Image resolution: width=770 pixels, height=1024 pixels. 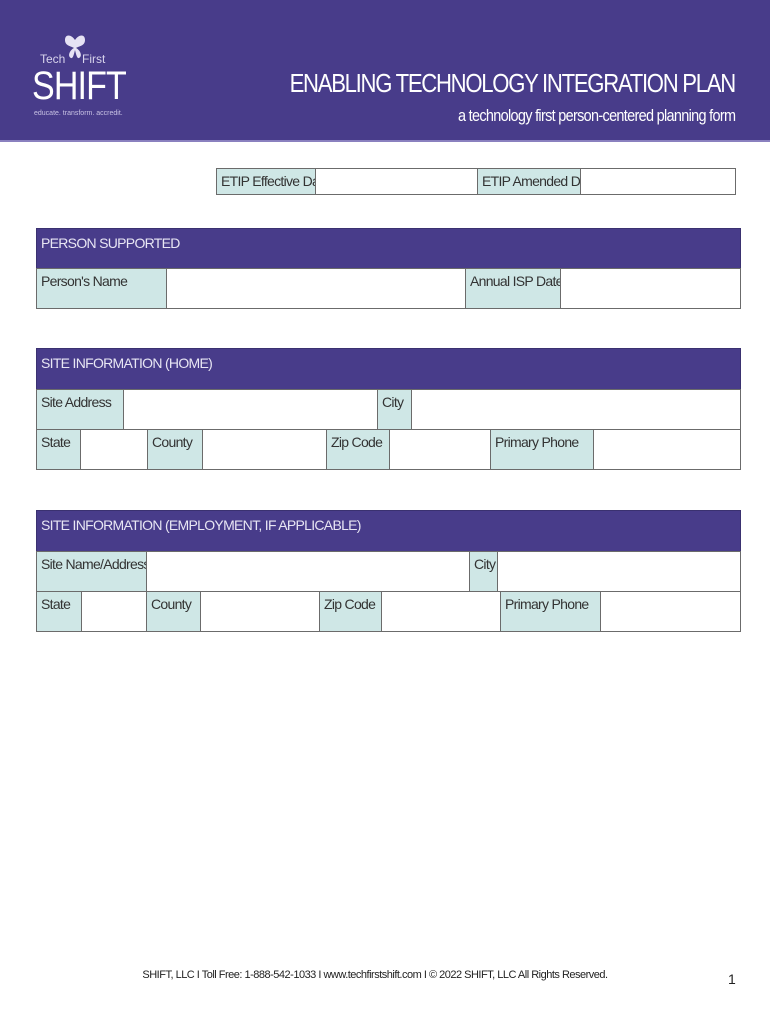 What do you see at coordinates (264, 449) in the screenshot?
I see `home-county-field` at bounding box center [264, 449].